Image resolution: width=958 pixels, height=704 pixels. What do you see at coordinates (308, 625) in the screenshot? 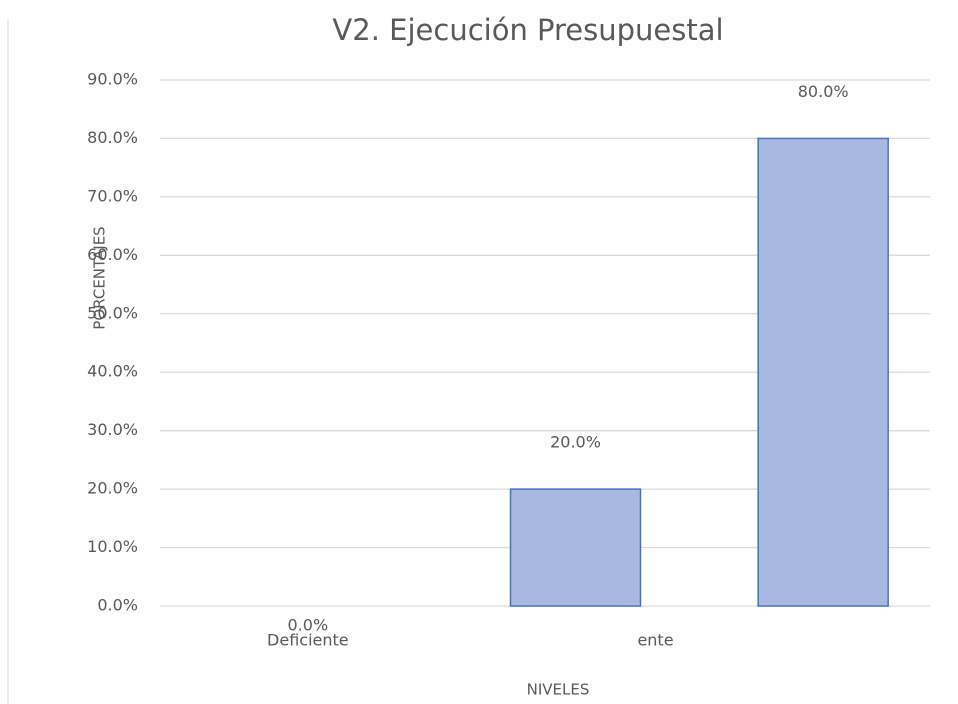
I see `value-label: 0.0%` at bounding box center [308, 625].